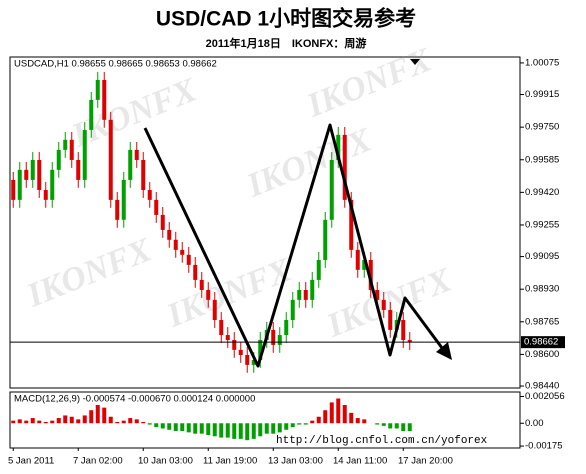 This screenshot has height=474, width=586. Describe the element at coordinates (98, 461) in the screenshot. I see `x-tick-label: 7 Jan 02:00` at that location.